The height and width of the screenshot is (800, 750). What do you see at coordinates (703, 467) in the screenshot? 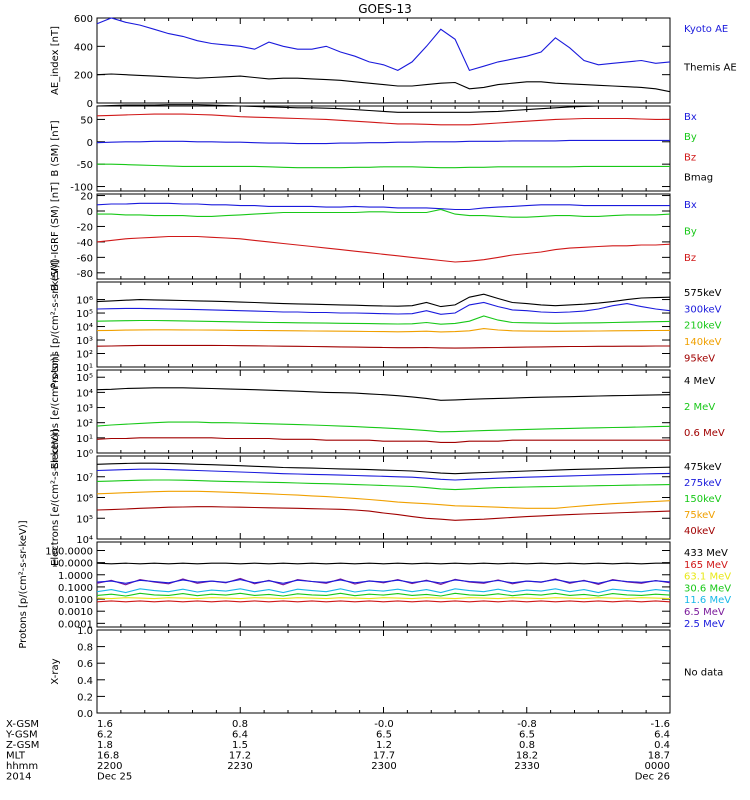
I see `legend-entry: 475keV` at bounding box center [703, 467].